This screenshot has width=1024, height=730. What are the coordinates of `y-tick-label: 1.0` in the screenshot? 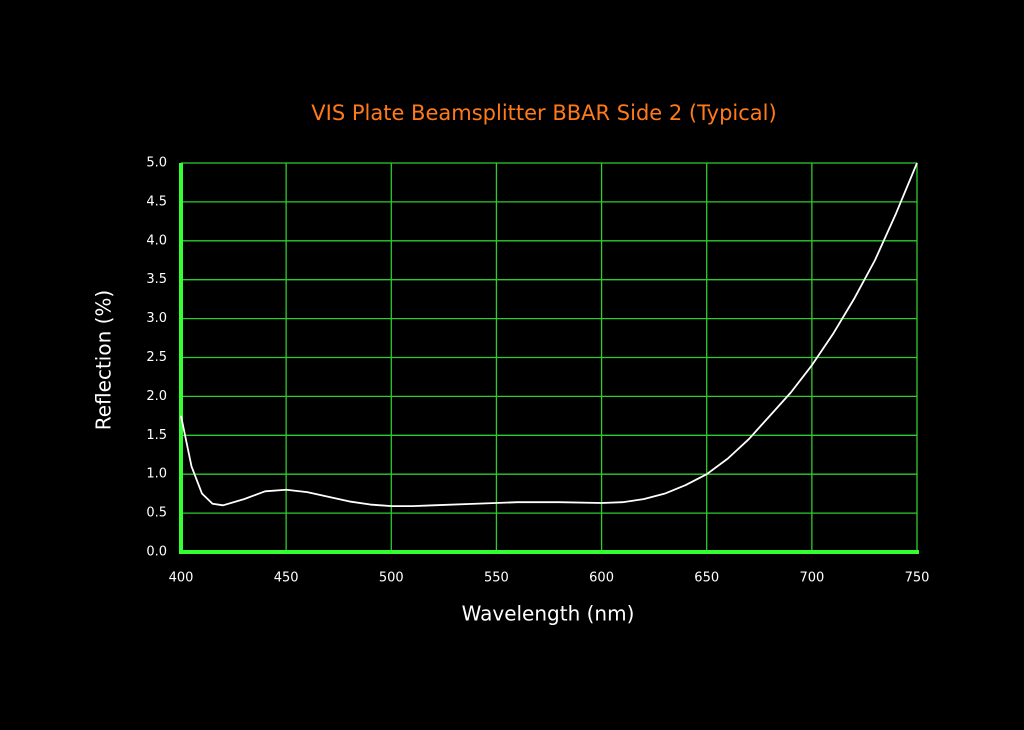 It's located at (156, 474).